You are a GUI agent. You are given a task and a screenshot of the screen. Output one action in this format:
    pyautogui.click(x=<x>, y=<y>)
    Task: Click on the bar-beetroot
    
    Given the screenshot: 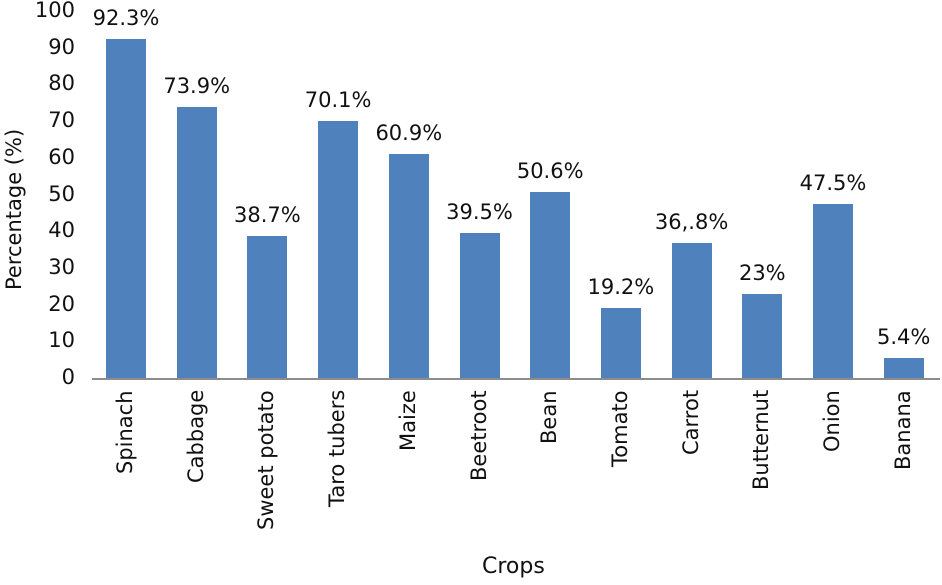 What is the action you would take?
    pyautogui.click(x=479, y=305)
    